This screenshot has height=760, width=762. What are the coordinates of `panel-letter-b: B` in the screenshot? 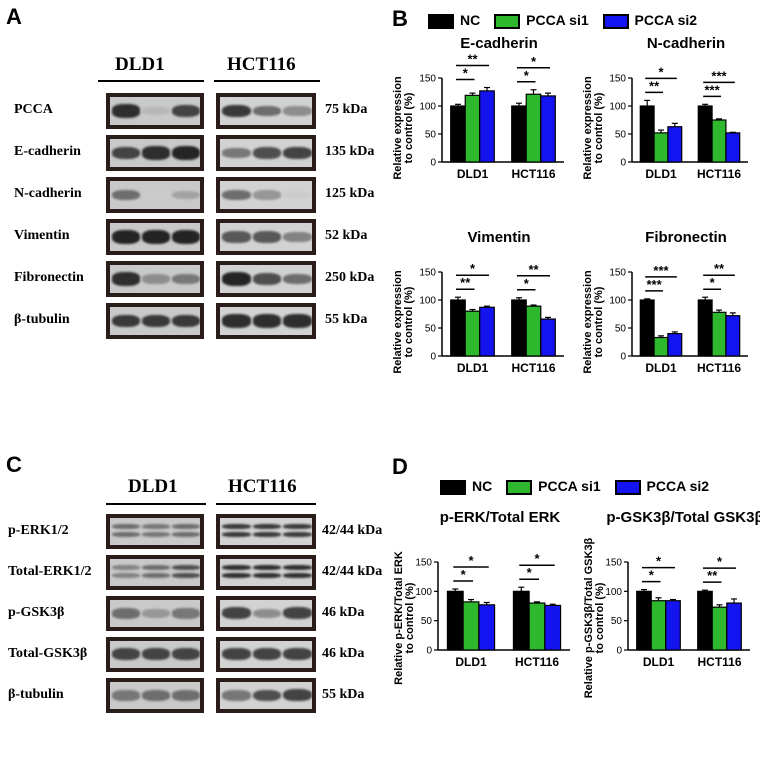 It's located at (400, 18).